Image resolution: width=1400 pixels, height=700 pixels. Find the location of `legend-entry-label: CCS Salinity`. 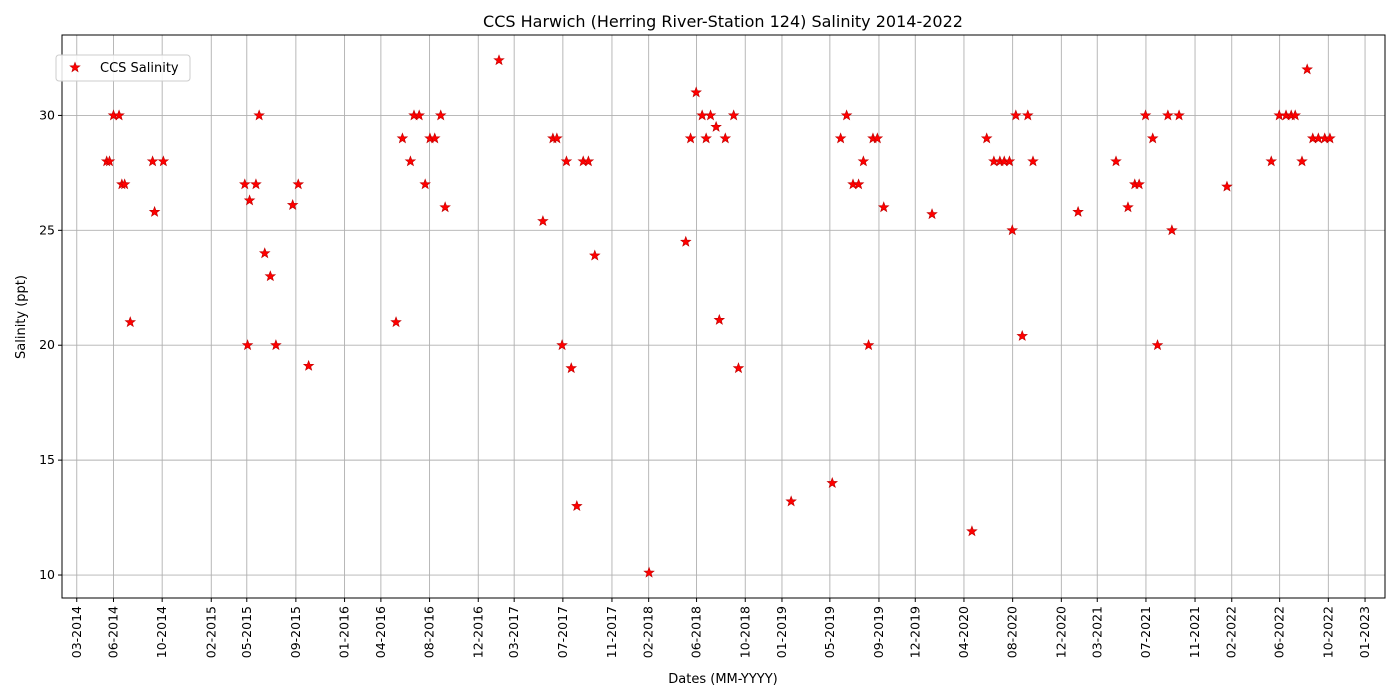

legend-entry-label: CCS Salinity is located at coordinates (139, 68).